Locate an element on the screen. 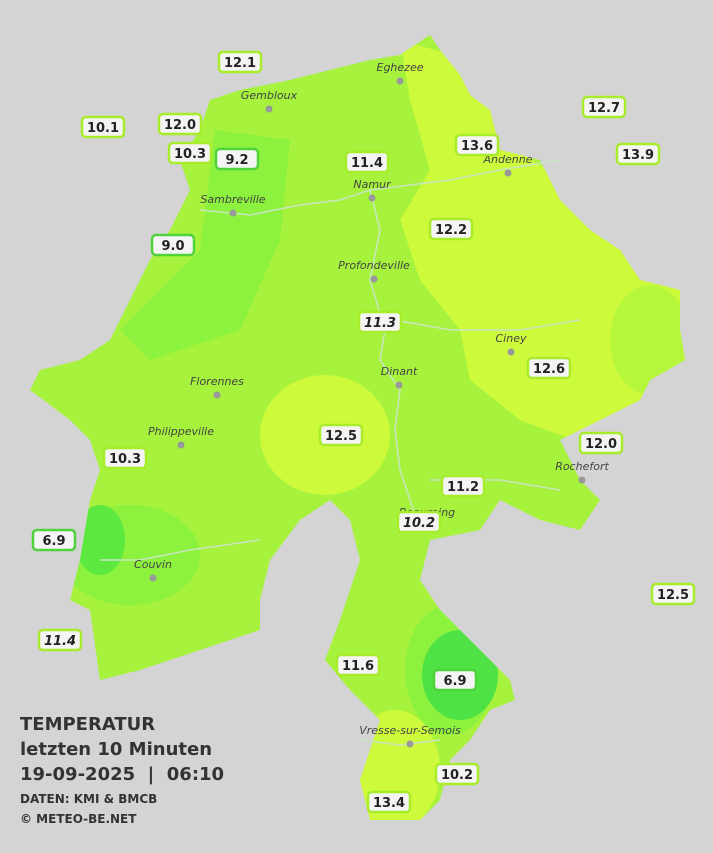 The height and width of the screenshot is (853, 713). town-label: Dinant is located at coordinates (399, 371).